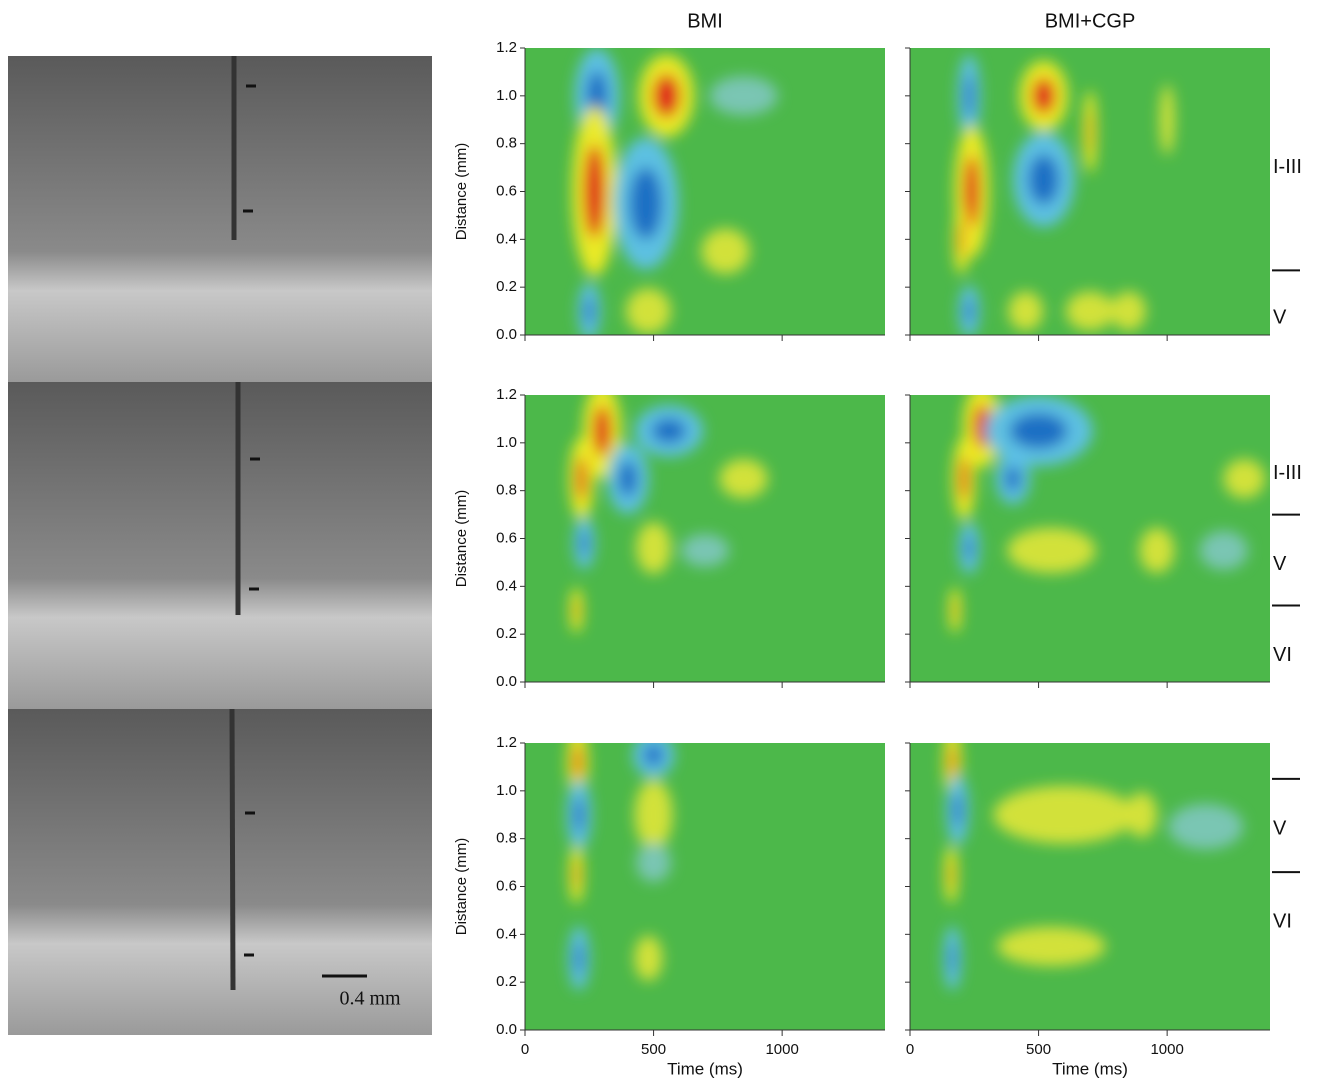  What do you see at coordinates (1287, 167) in the screenshot?
I see `layer-label: I-III` at bounding box center [1287, 167].